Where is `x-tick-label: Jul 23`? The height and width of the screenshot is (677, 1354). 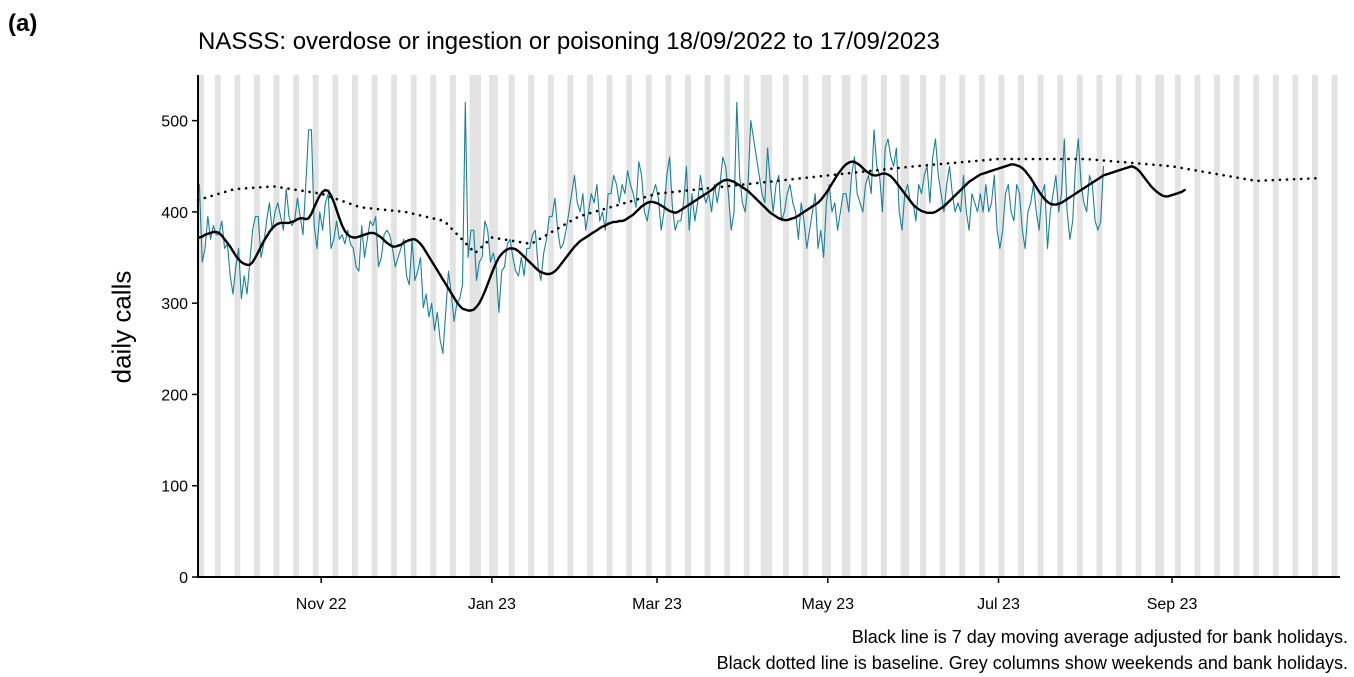
x-tick-label: Jul 23 is located at coordinates (998, 604).